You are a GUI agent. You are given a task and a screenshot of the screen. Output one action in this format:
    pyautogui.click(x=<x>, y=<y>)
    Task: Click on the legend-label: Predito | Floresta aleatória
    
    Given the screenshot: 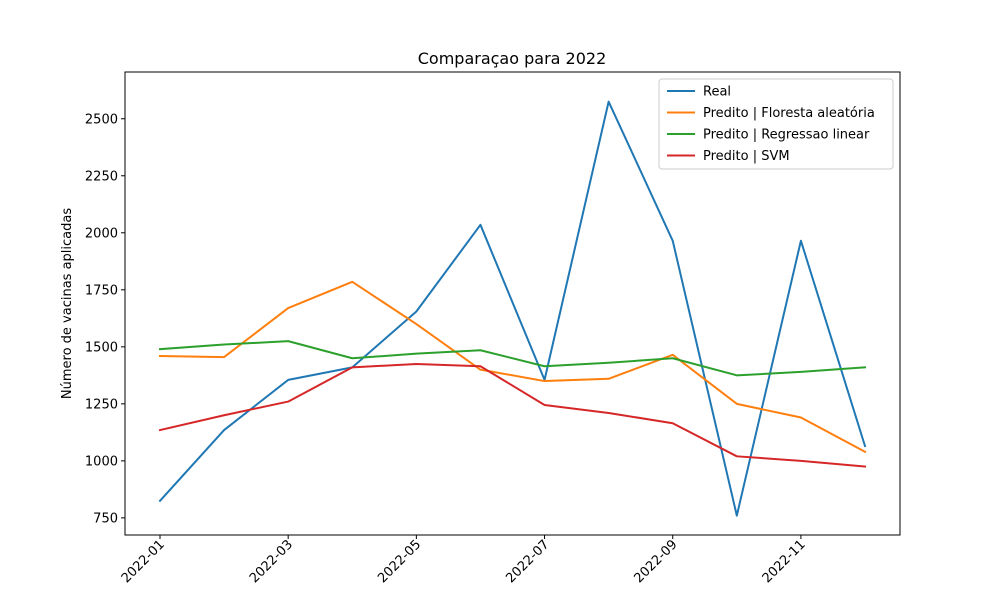 What is the action you would take?
    pyautogui.click(x=789, y=113)
    